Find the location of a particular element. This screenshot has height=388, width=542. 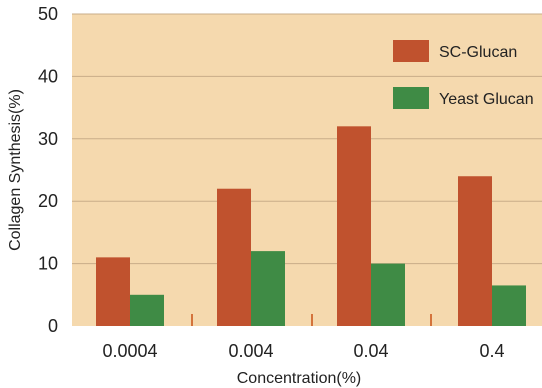

y-tick-label: 0 is located at coordinates (53, 326).